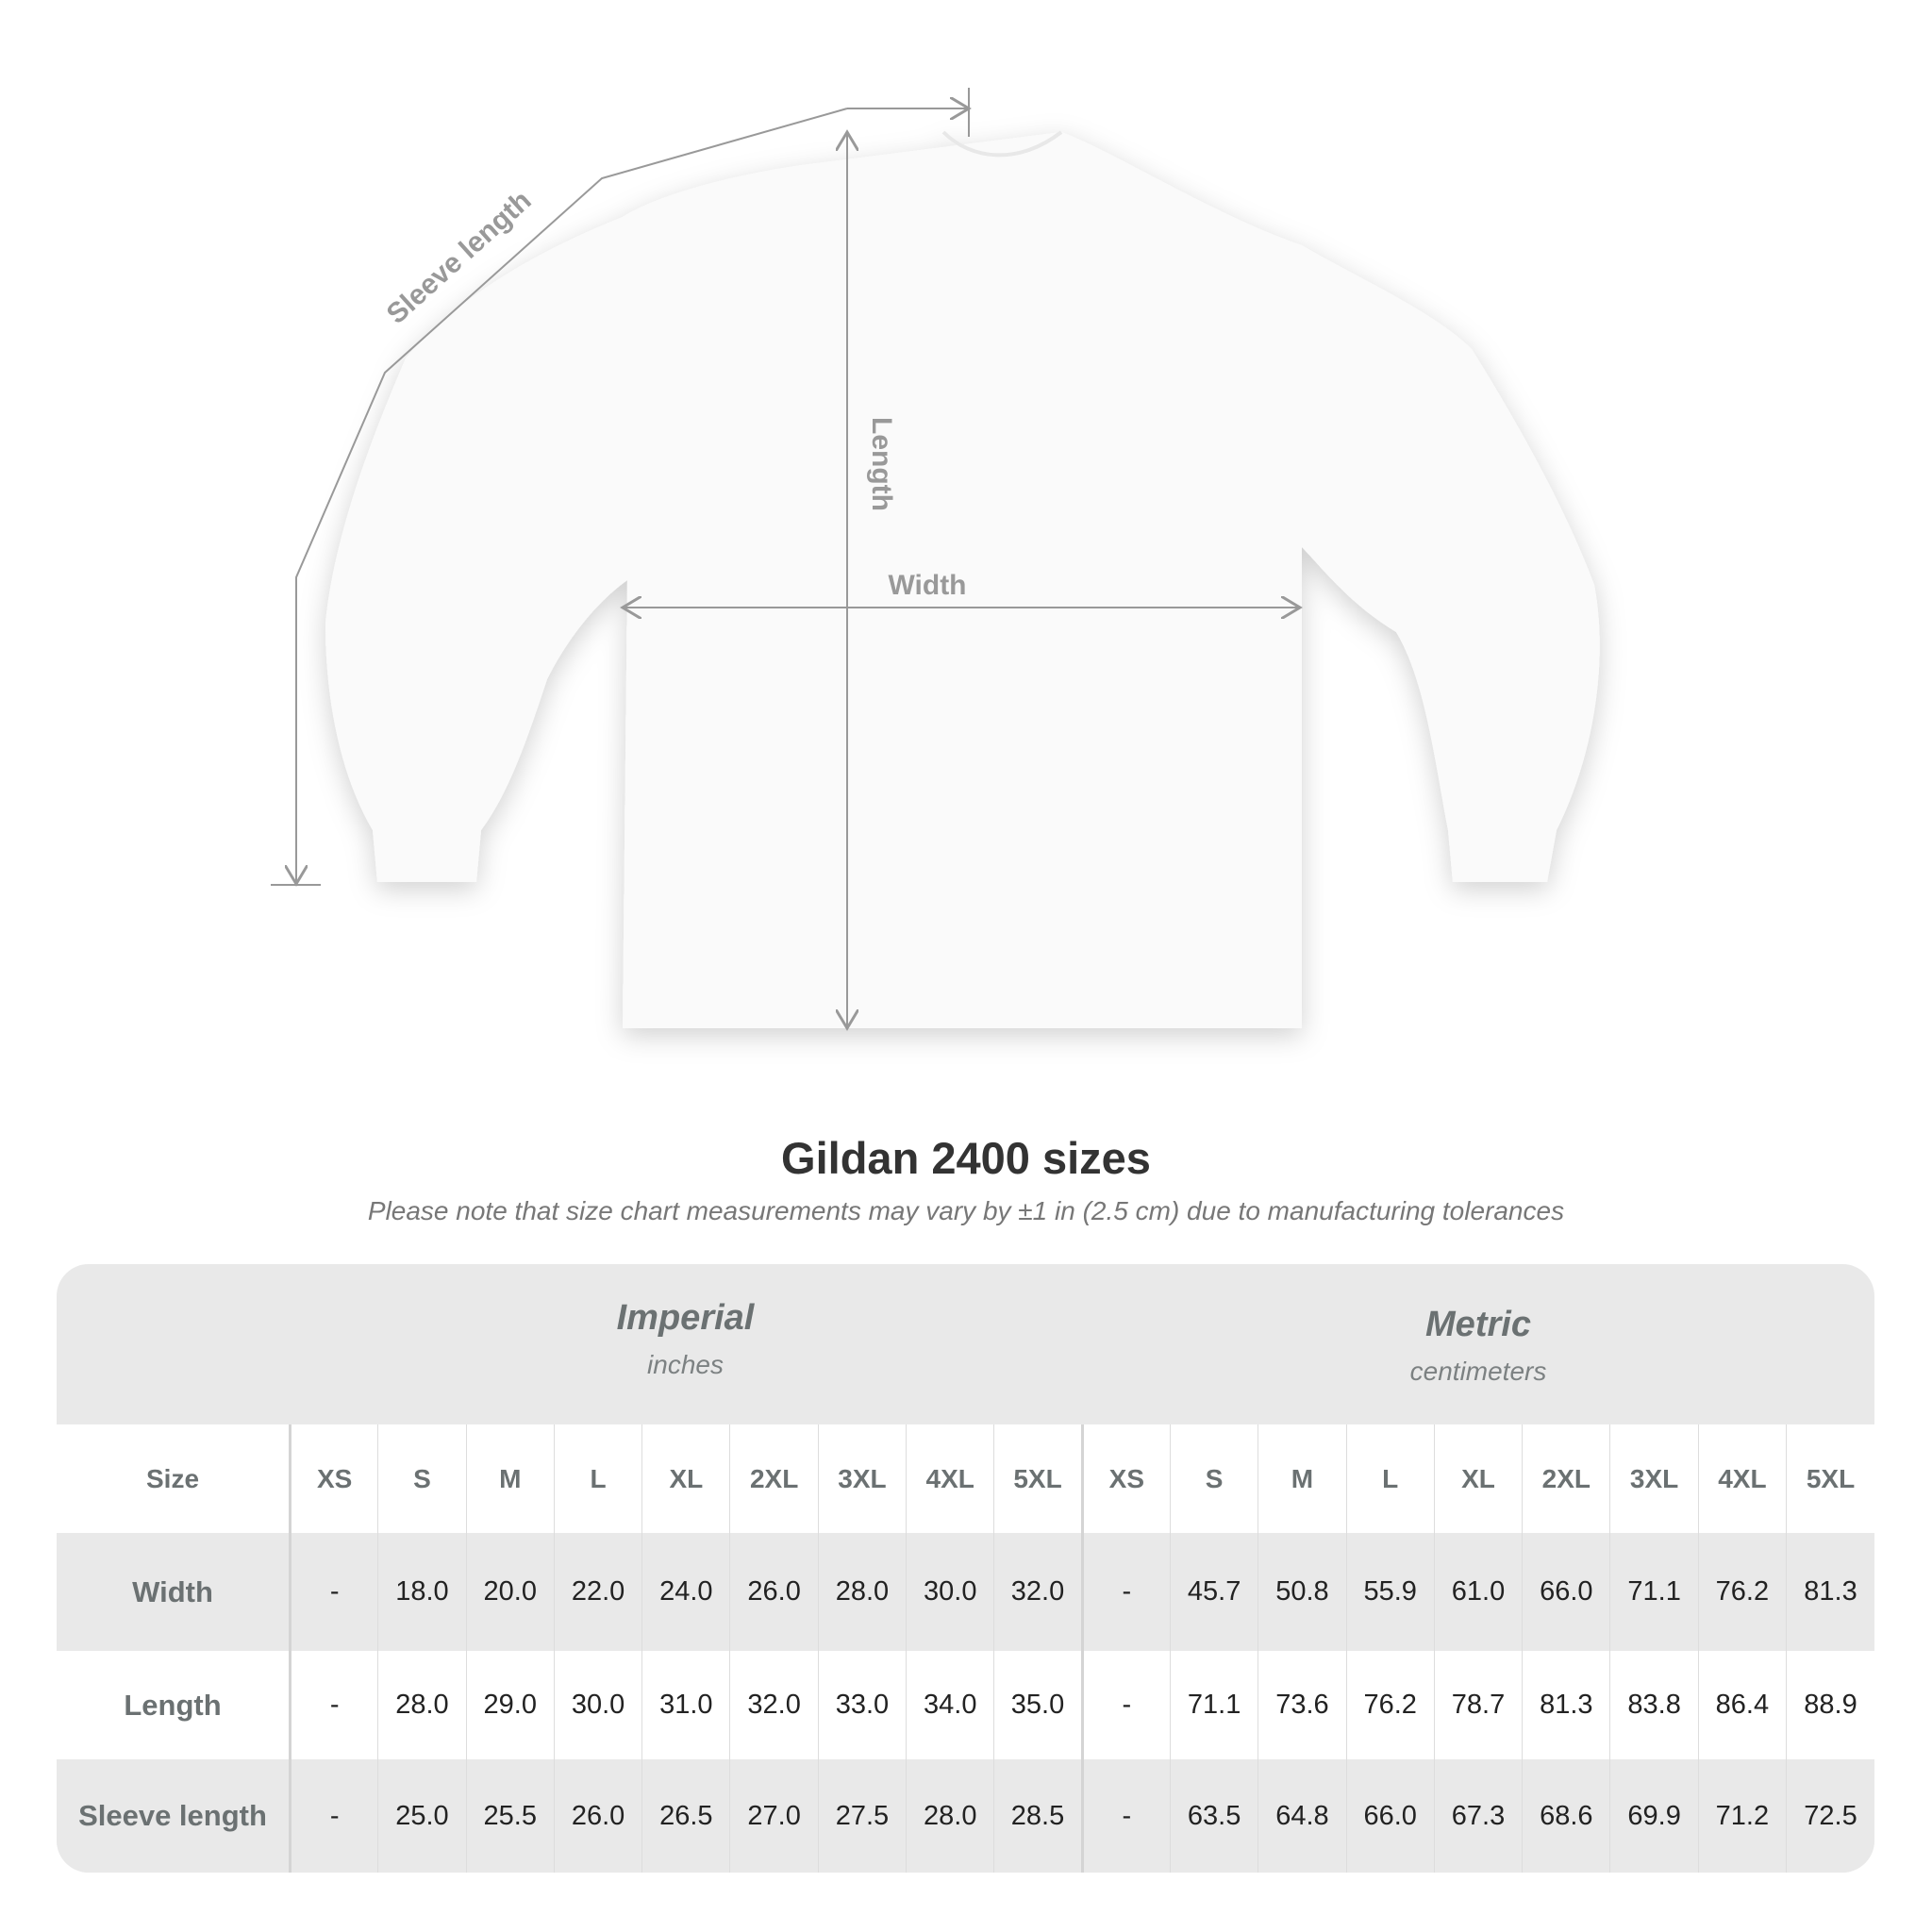 This screenshot has height=1932, width=1932. Describe the element at coordinates (774, 1816) in the screenshot. I see `imperial-cell: 27.0` at that location.